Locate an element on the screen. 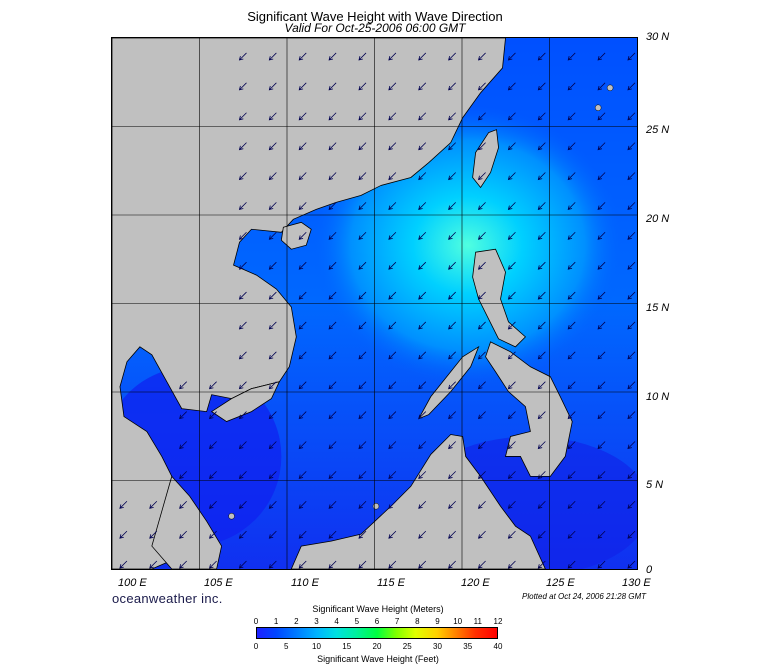 The height and width of the screenshot is (665, 775). feet-tick: 15 is located at coordinates (346, 646).